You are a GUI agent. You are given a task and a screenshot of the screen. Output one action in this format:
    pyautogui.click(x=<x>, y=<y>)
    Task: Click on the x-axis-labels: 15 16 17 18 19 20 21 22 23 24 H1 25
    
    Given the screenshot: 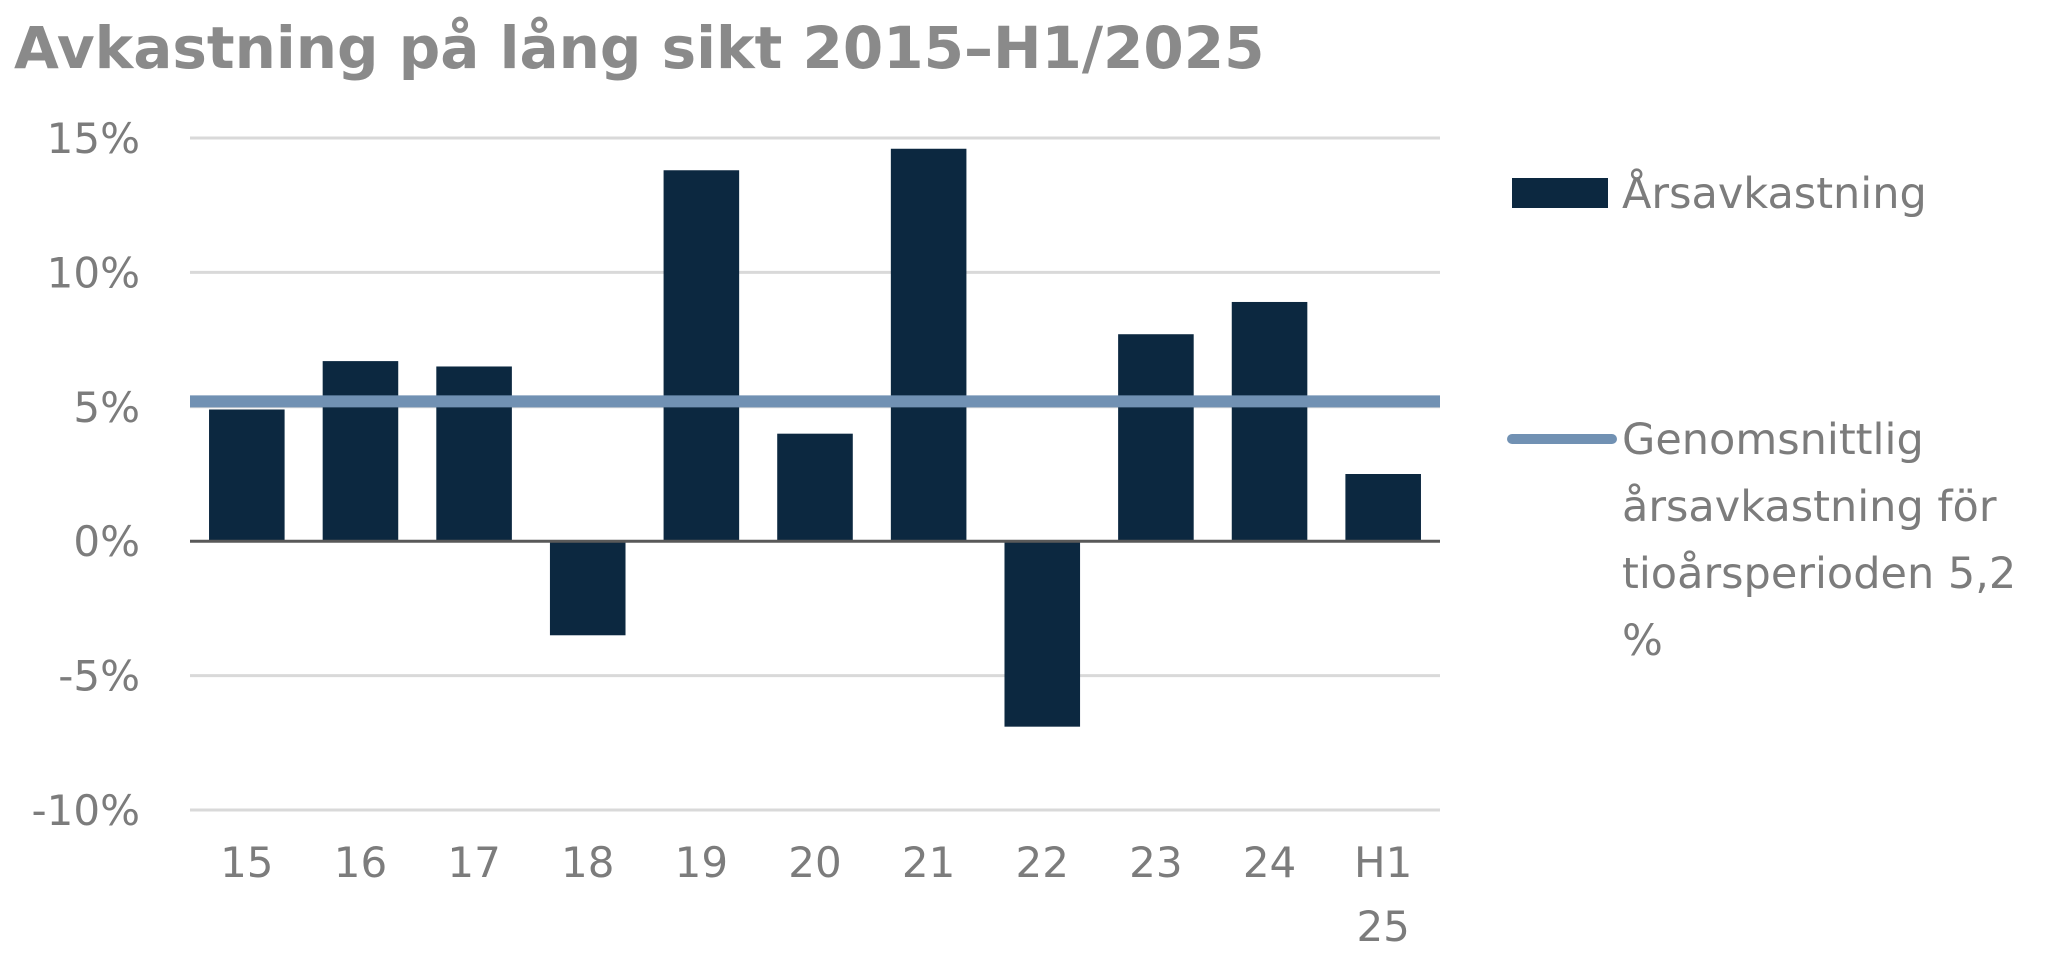 What is the action you would take?
    pyautogui.click(x=816, y=894)
    